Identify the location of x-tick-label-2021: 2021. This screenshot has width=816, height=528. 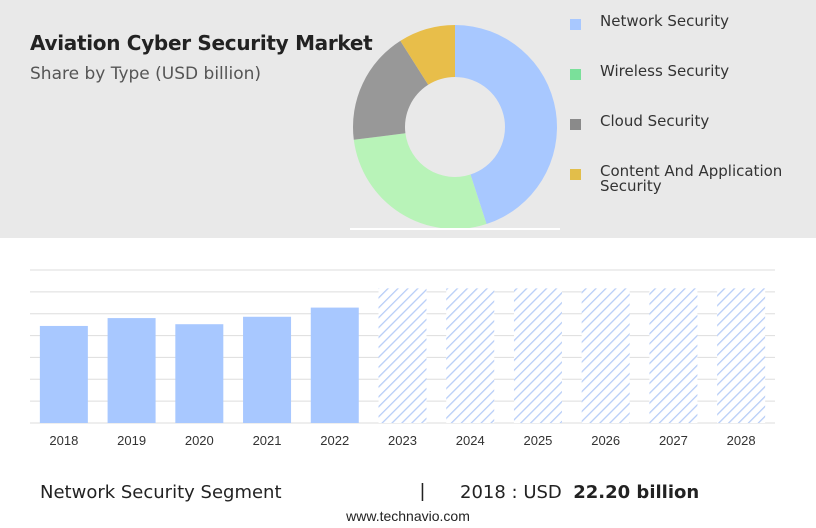
(267, 440).